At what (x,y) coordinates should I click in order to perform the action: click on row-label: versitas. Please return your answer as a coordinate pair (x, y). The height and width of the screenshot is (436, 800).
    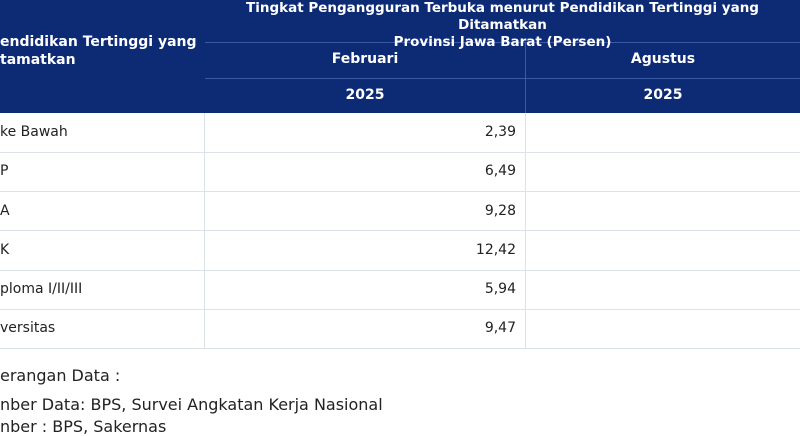
    Looking at the image, I should click on (28, 328).